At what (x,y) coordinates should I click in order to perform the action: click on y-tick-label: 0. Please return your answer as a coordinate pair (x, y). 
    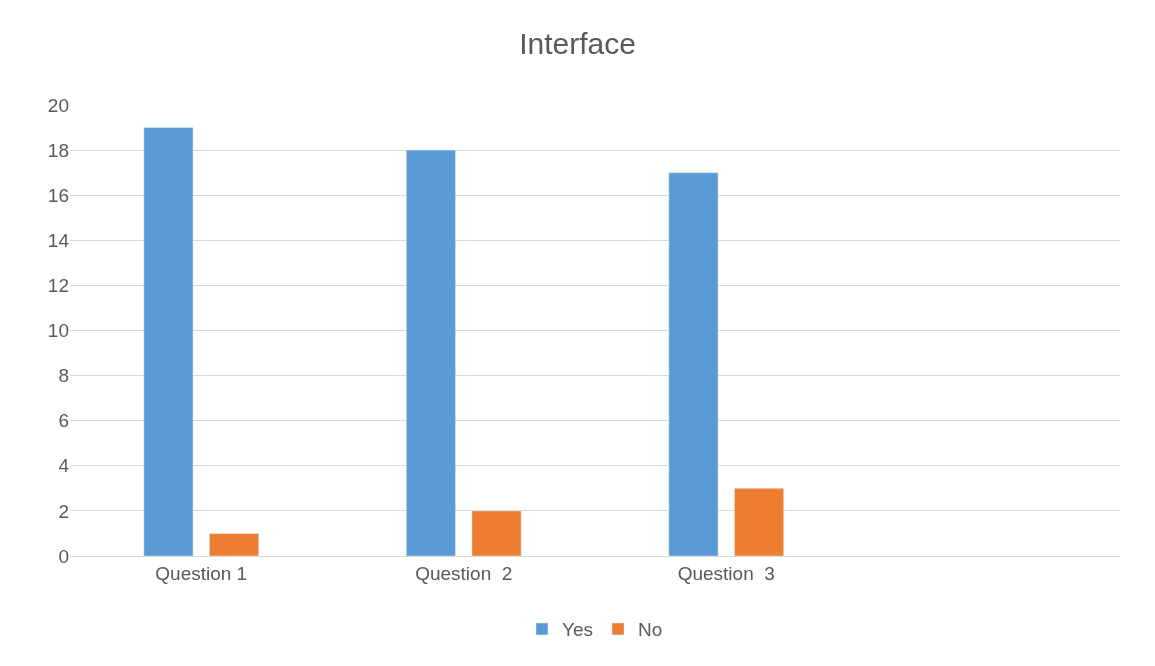
    Looking at the image, I should click on (63, 556).